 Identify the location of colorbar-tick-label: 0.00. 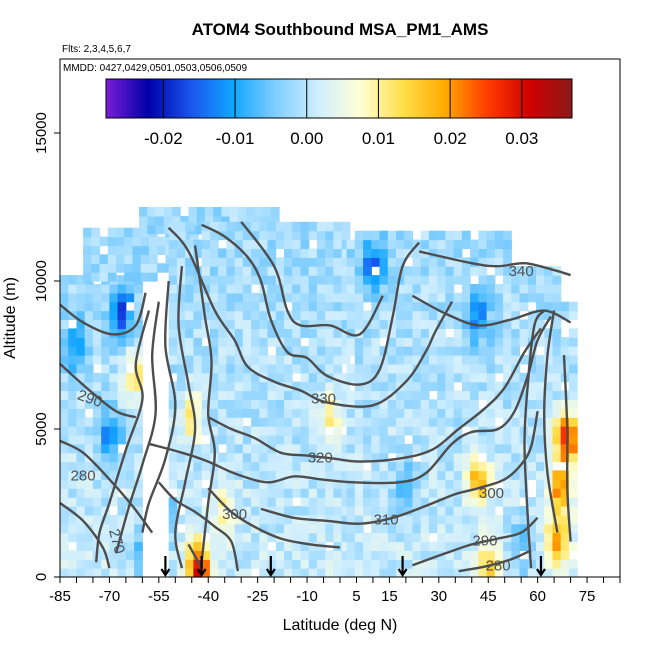
(306, 138).